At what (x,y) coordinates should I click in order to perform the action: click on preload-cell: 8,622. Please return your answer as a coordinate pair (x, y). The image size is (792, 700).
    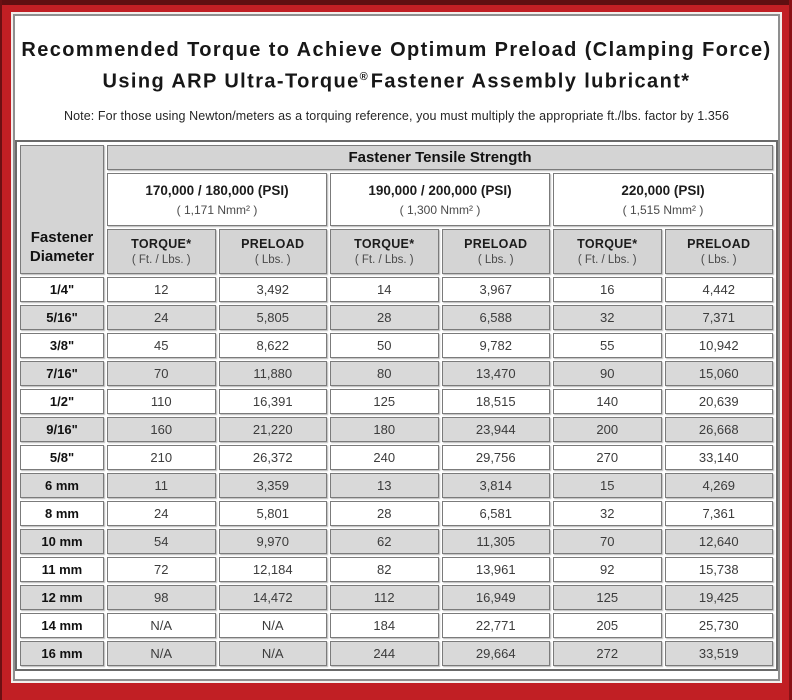
    Looking at the image, I should click on (272, 345).